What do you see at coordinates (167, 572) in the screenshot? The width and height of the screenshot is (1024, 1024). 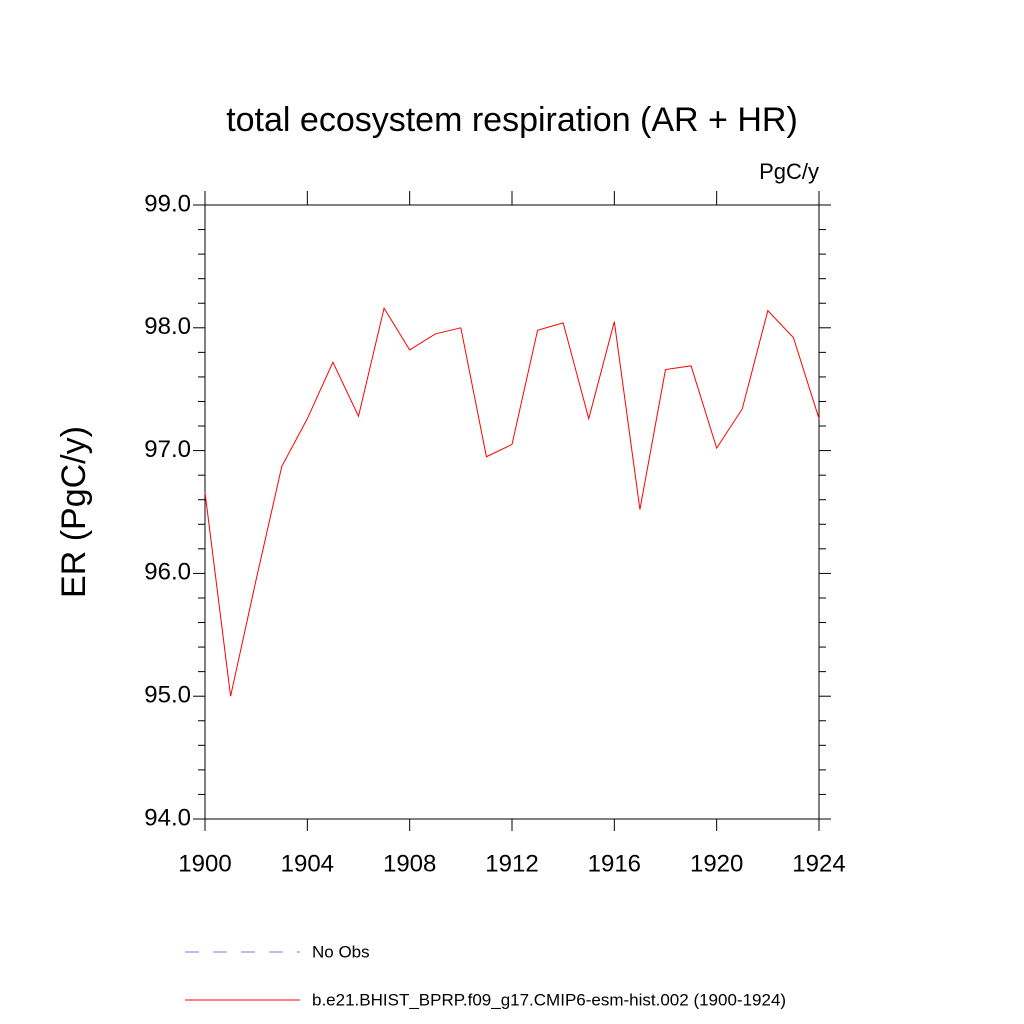 I see `y-tick-label: 96.0` at bounding box center [167, 572].